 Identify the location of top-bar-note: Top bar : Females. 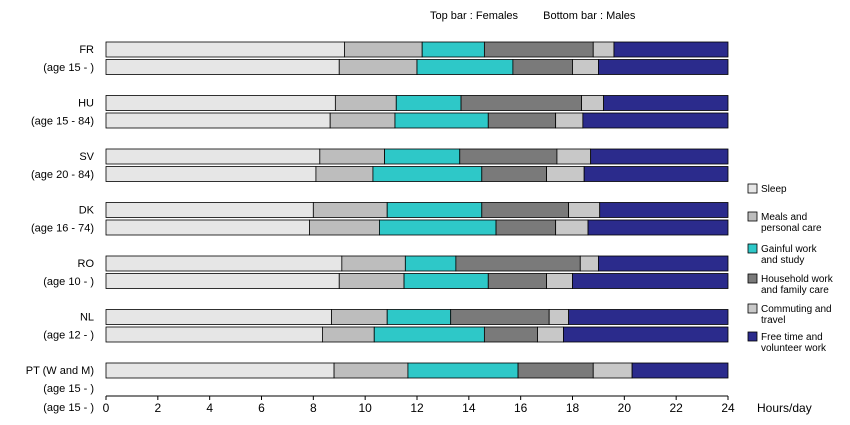
(474, 16).